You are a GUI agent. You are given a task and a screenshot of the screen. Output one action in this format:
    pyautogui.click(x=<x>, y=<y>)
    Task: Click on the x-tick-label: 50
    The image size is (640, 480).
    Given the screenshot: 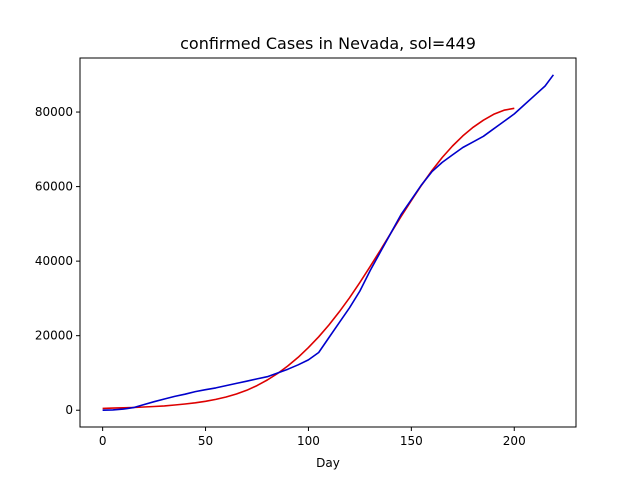 What is the action you would take?
    pyautogui.click(x=205, y=441)
    